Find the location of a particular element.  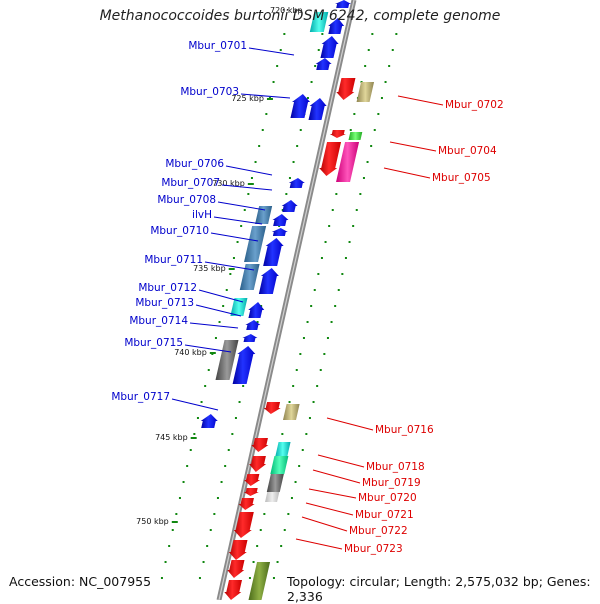

kbp-tick-label: 745 kbp is located at coordinates (171, 437).